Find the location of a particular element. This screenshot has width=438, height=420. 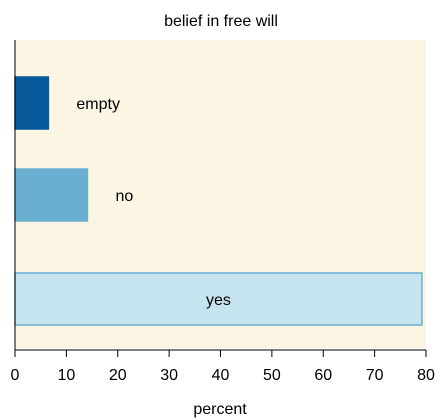

x-tick-label: 40 is located at coordinates (221, 375).